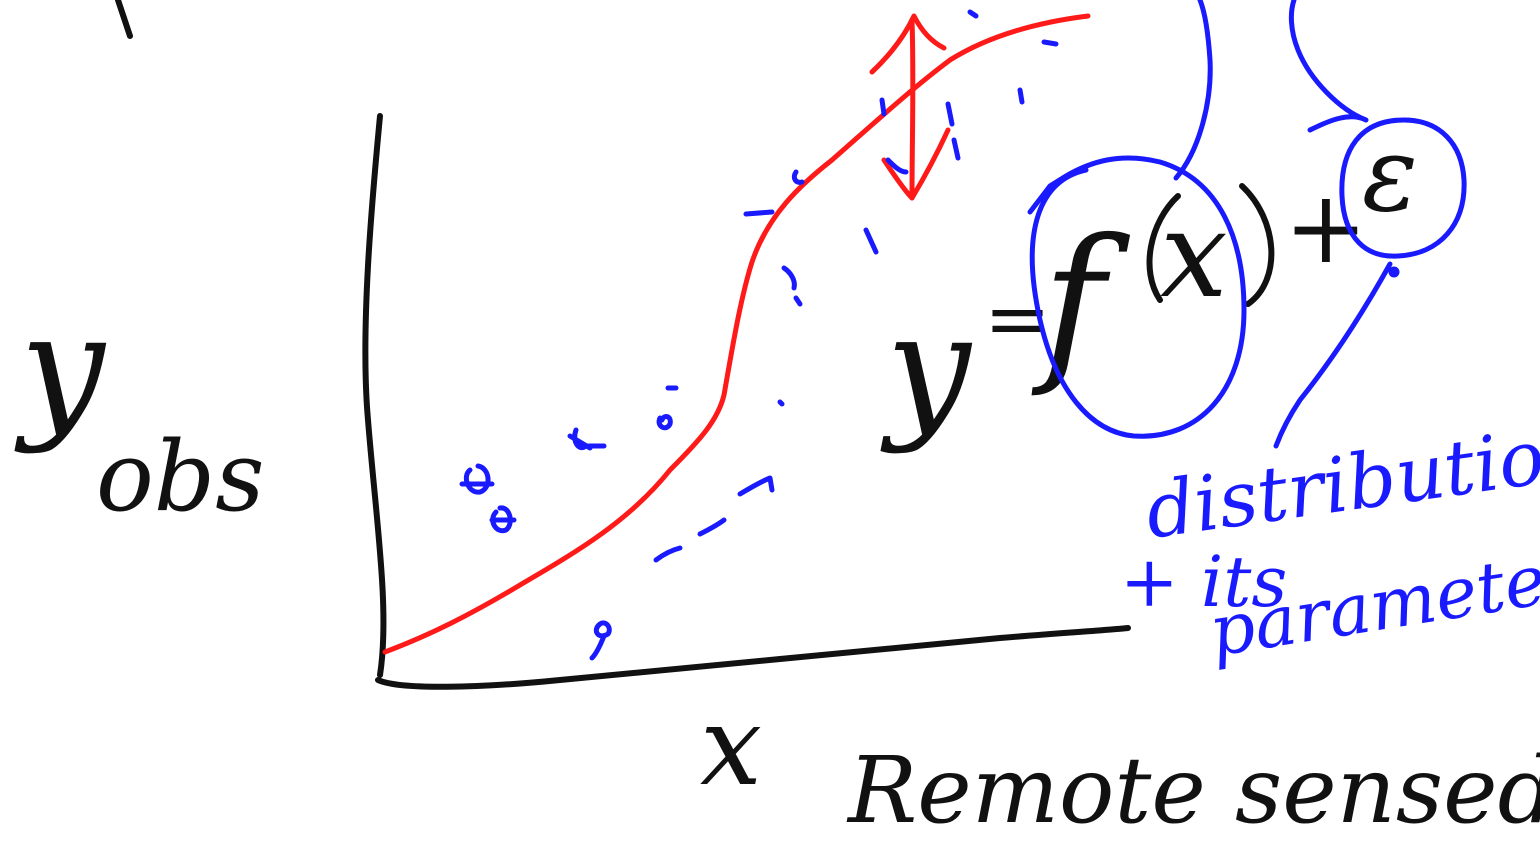  Describe the element at coordinates (1257, 245) in the screenshot. I see `equation-close-paren` at that location.